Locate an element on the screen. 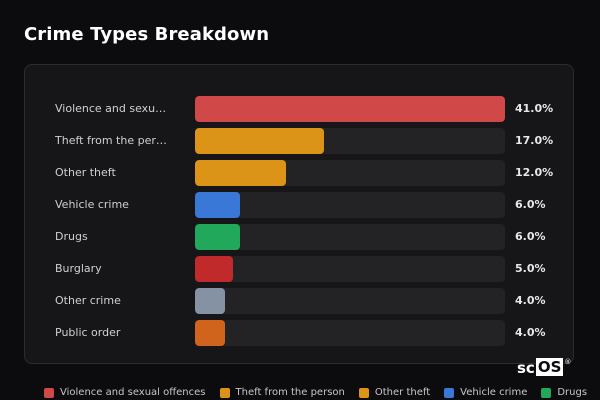 Image resolution: width=600 pixels, height=400 pixels. bar-row: Public order 4.0% is located at coordinates (299, 333).